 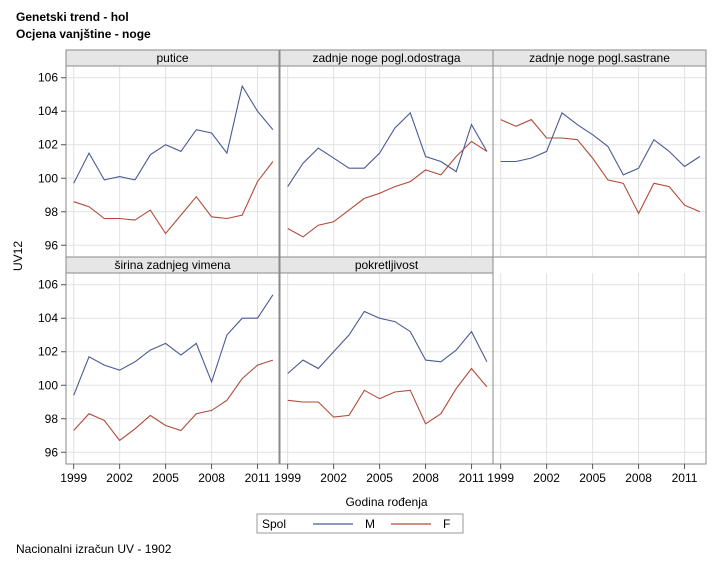 What do you see at coordinates (72, 17) in the screenshot?
I see `chart-title: Genetski trend - hol` at bounding box center [72, 17].